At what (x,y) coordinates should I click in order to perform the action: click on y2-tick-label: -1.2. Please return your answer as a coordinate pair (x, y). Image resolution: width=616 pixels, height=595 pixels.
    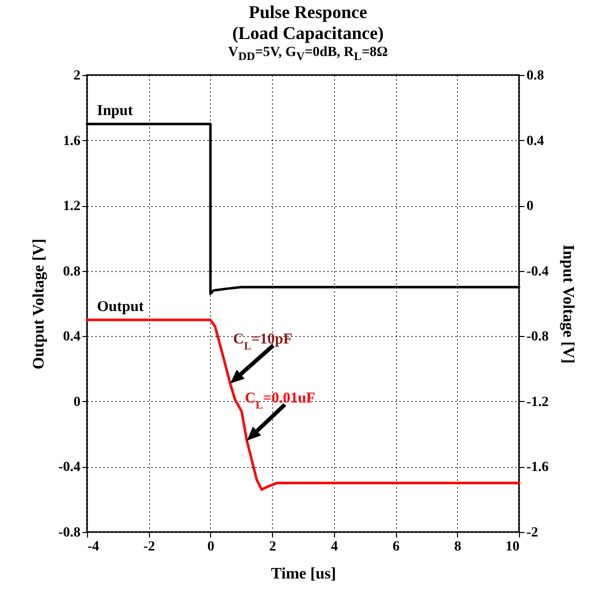
    Looking at the image, I should click on (537, 402).